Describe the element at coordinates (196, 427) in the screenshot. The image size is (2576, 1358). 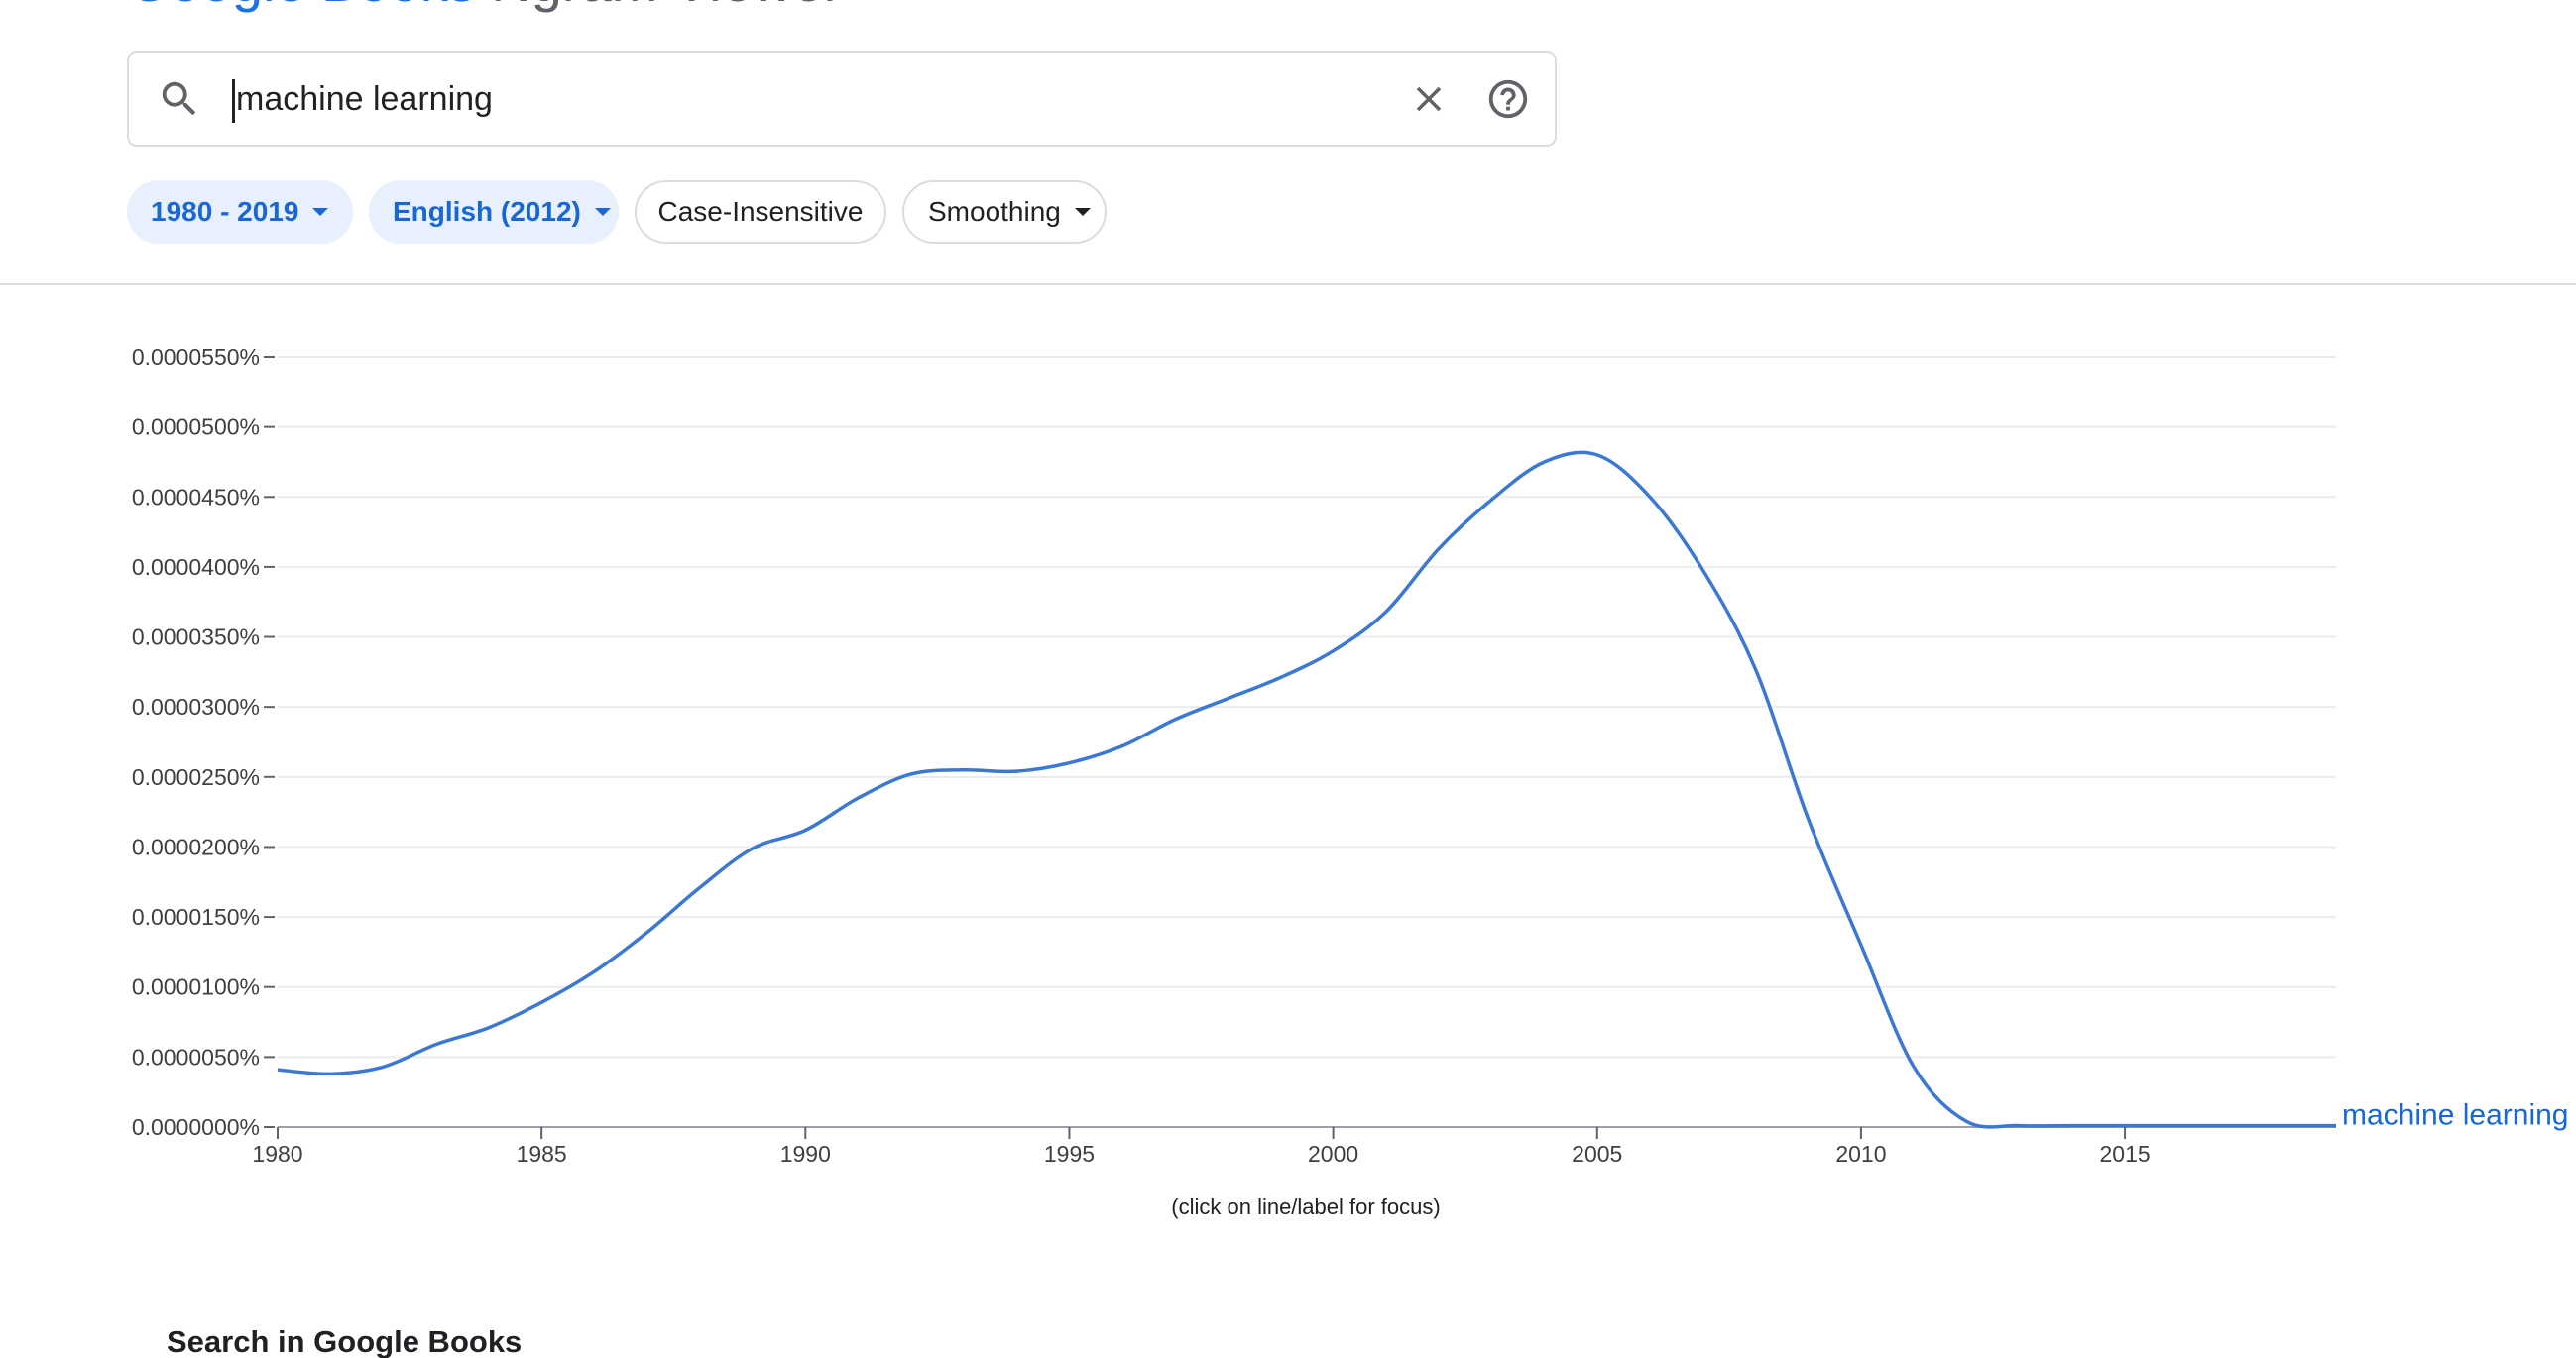
I see `y-tick-label: 0.0000500%` at that location.